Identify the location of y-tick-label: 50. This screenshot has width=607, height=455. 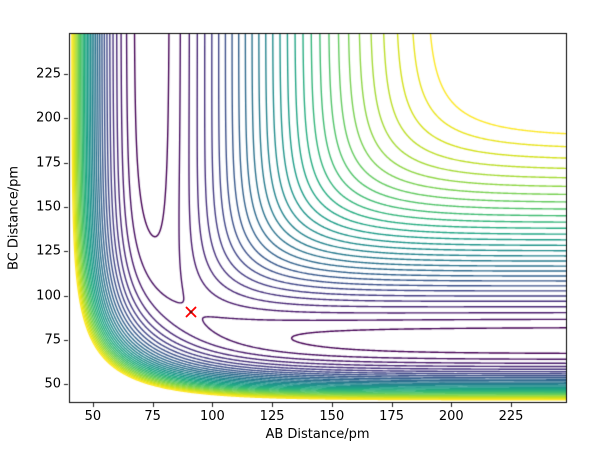
(52, 384).